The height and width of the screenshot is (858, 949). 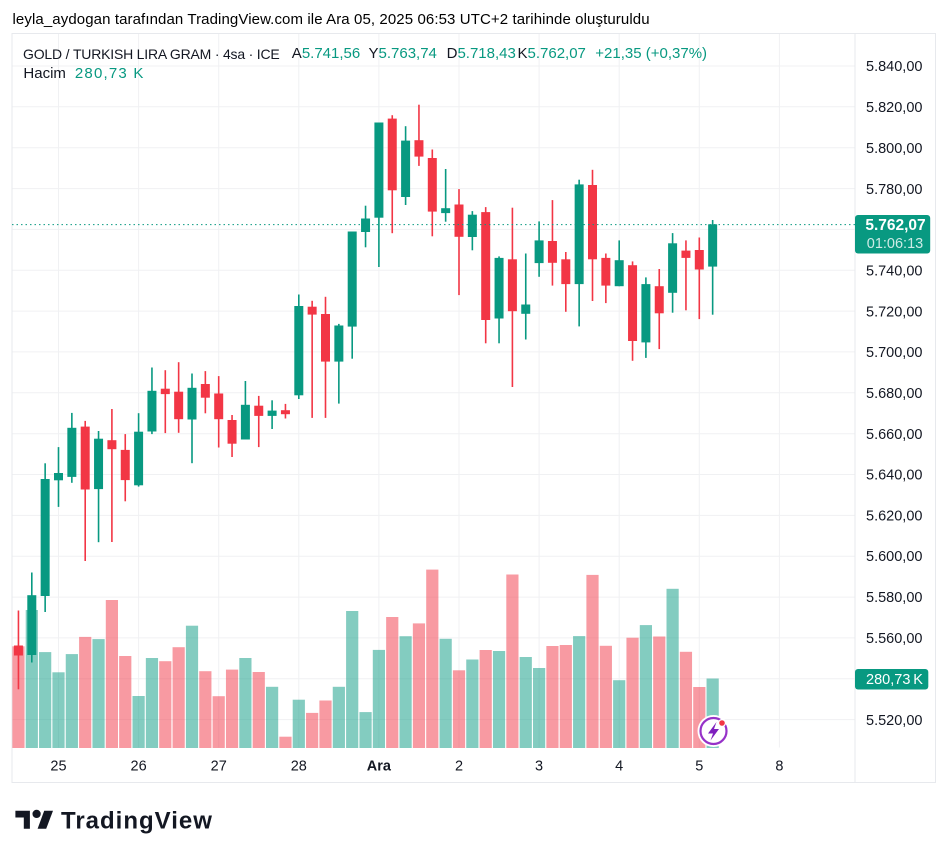 I want to click on svg-text: 3, so click(x=539, y=767).